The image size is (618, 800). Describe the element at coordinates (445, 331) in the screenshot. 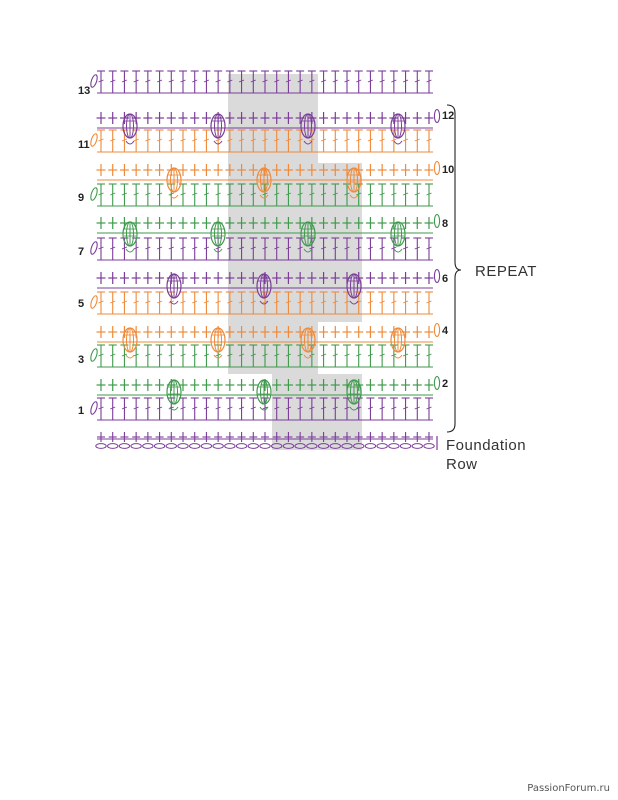

I see `row-label-4: 4` at that location.